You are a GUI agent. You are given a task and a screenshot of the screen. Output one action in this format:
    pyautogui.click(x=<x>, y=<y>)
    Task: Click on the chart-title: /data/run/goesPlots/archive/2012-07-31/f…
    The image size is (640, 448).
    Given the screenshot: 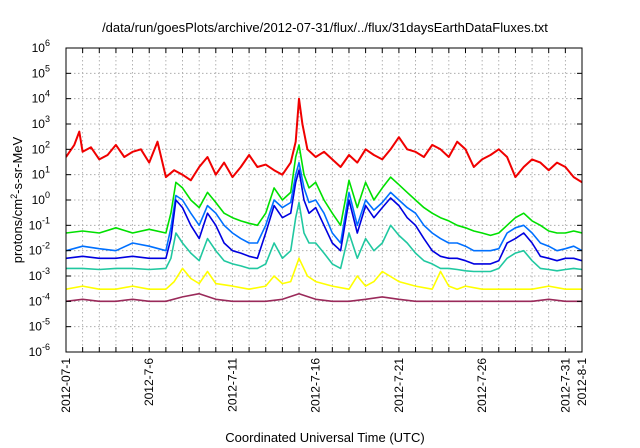 What is the action you would take?
    pyautogui.click(x=325, y=27)
    